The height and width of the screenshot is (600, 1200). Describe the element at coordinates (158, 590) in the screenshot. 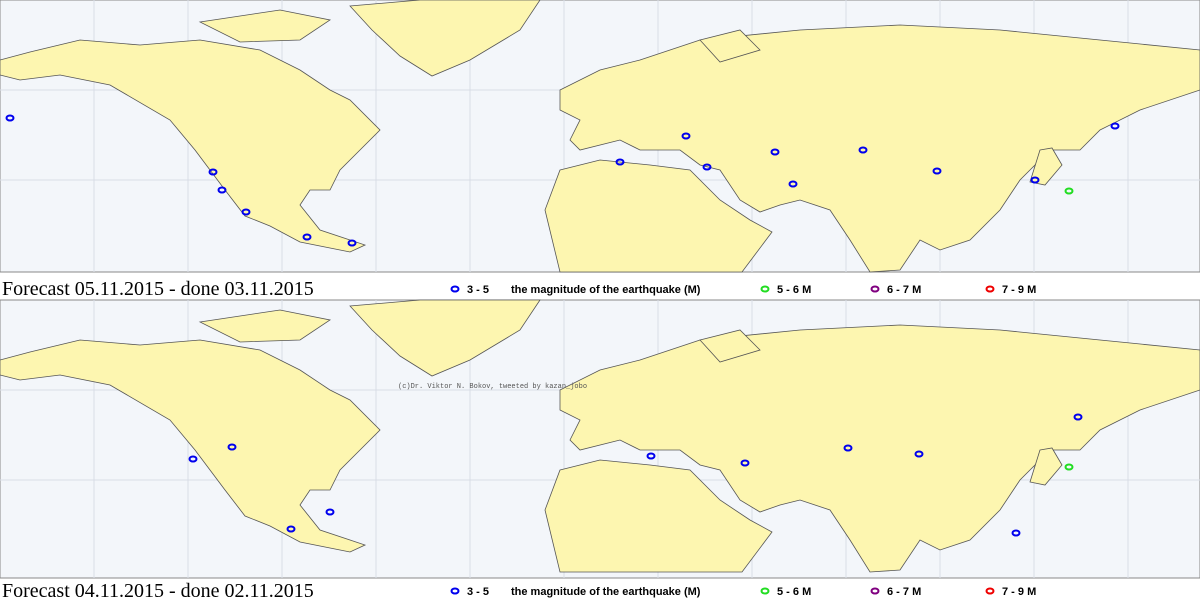

I see `forecast-title: Forecast 04.11.2015 - done 02.11.2015` at that location.